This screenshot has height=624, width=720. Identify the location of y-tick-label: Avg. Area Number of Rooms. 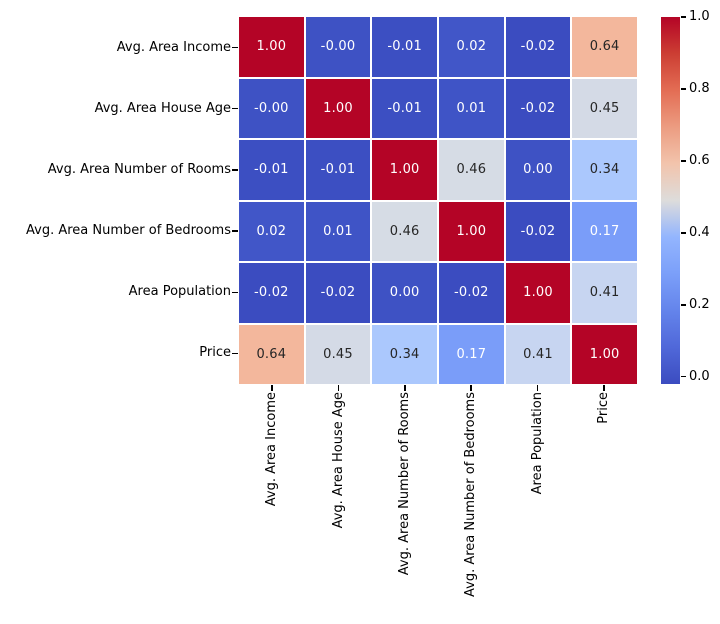
(139, 169).